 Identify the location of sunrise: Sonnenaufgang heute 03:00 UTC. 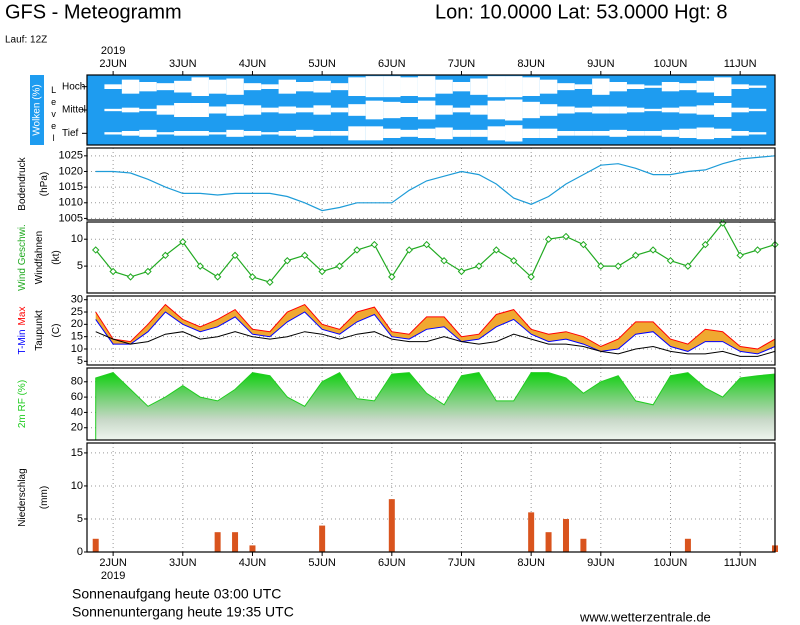
(176, 594).